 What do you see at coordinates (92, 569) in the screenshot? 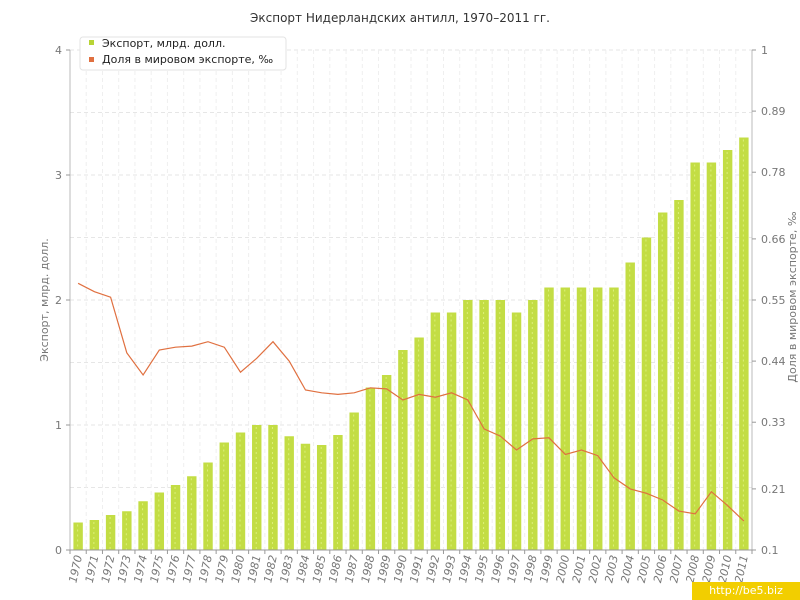
I see `x-tick-label: 1971` at bounding box center [92, 569].